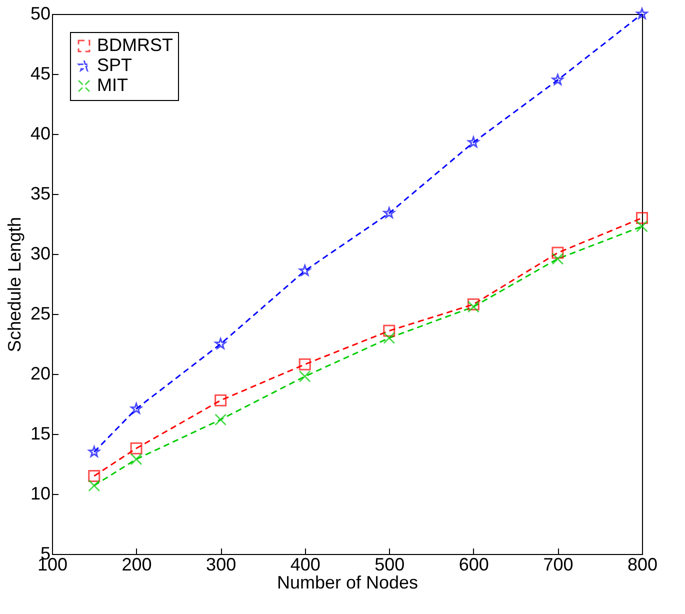 The image size is (685, 614). What do you see at coordinates (135, 45) in the screenshot?
I see `legend-label: BDMRST` at bounding box center [135, 45].